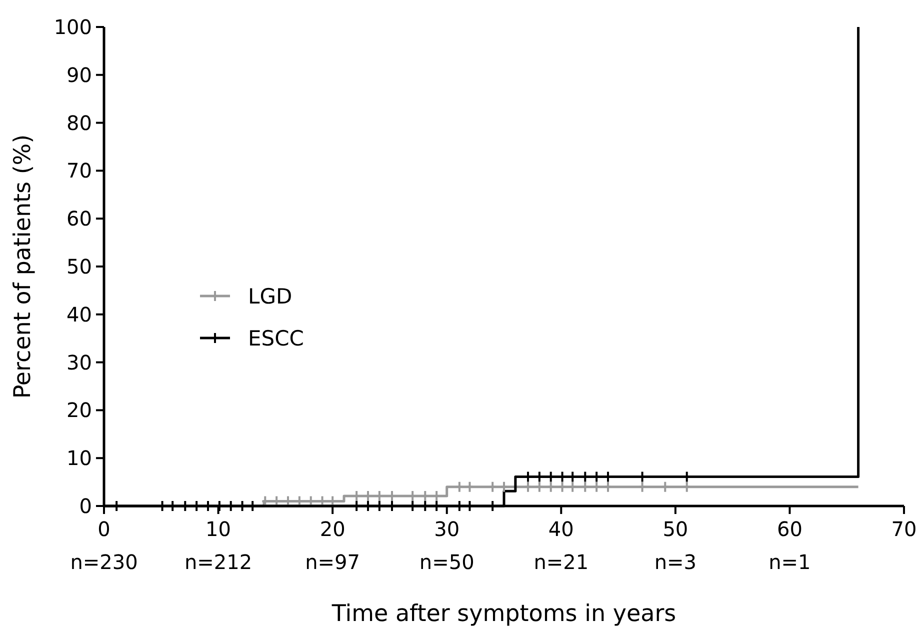 The height and width of the screenshot is (629, 921). I want to click on y-tick-label: 90, so click(79, 74).